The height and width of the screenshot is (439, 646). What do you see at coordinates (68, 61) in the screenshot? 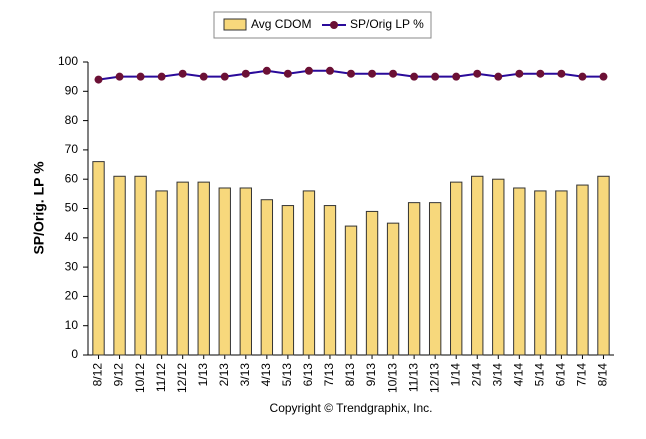
I see `y-tick-label: 100` at bounding box center [68, 61].